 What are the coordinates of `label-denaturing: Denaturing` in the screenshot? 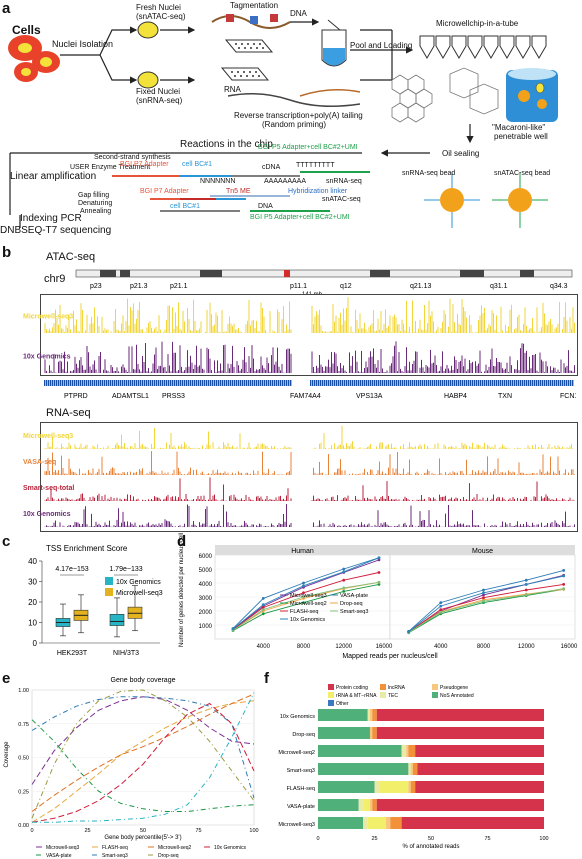 It's located at (95, 203).